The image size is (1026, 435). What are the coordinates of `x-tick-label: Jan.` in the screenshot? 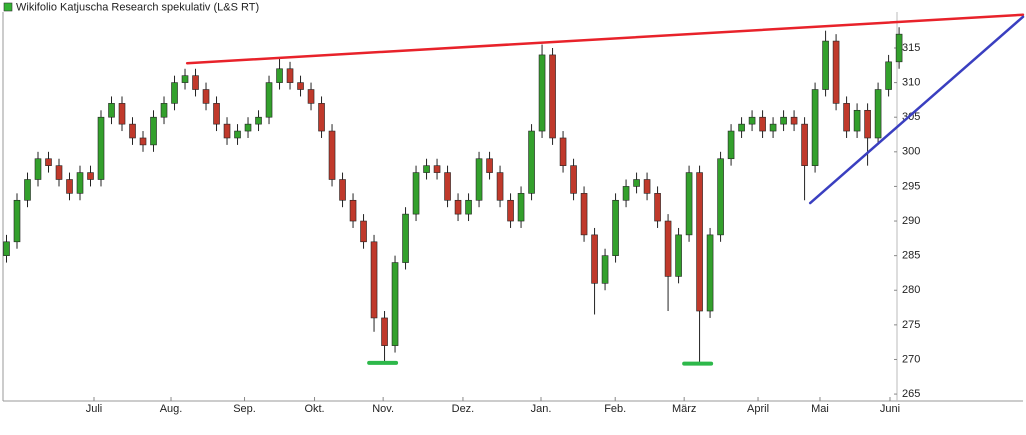 It's located at (541, 409).